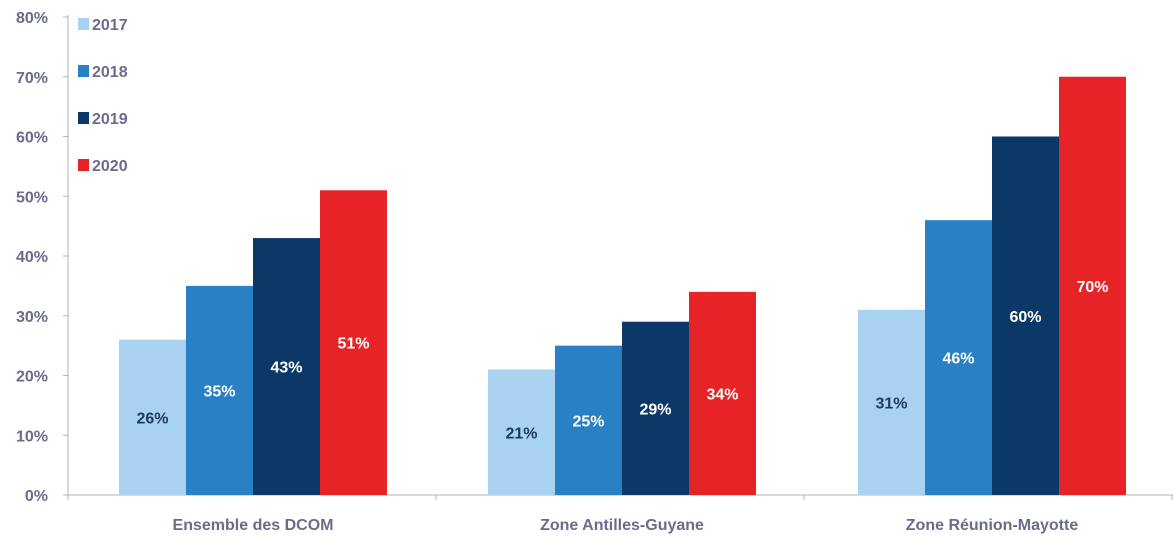 This screenshot has height=536, width=1173. I want to click on data-label: 21%, so click(521, 433).